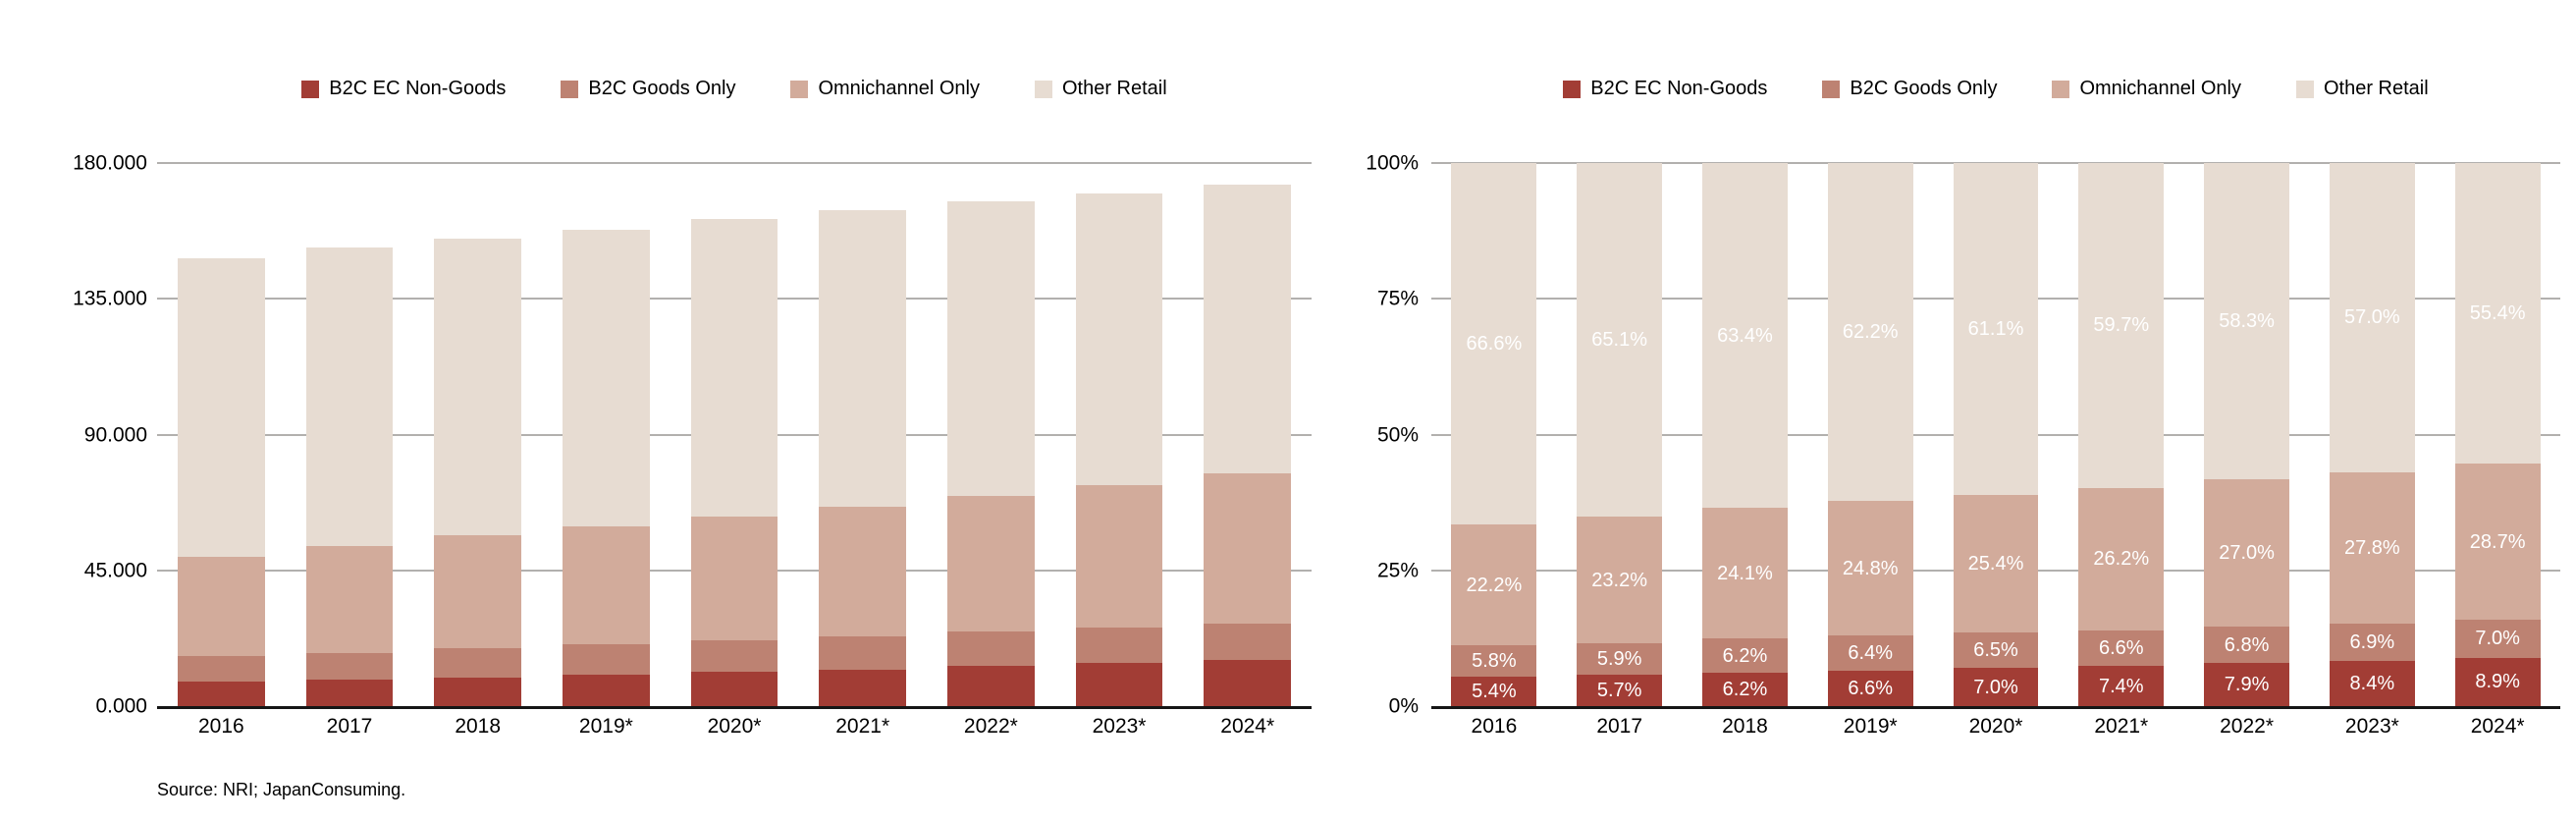 This screenshot has height=822, width=2576. I want to click on bar-slot: 7.4% 6.6% 26.2% 59.7%, so click(2121, 434).